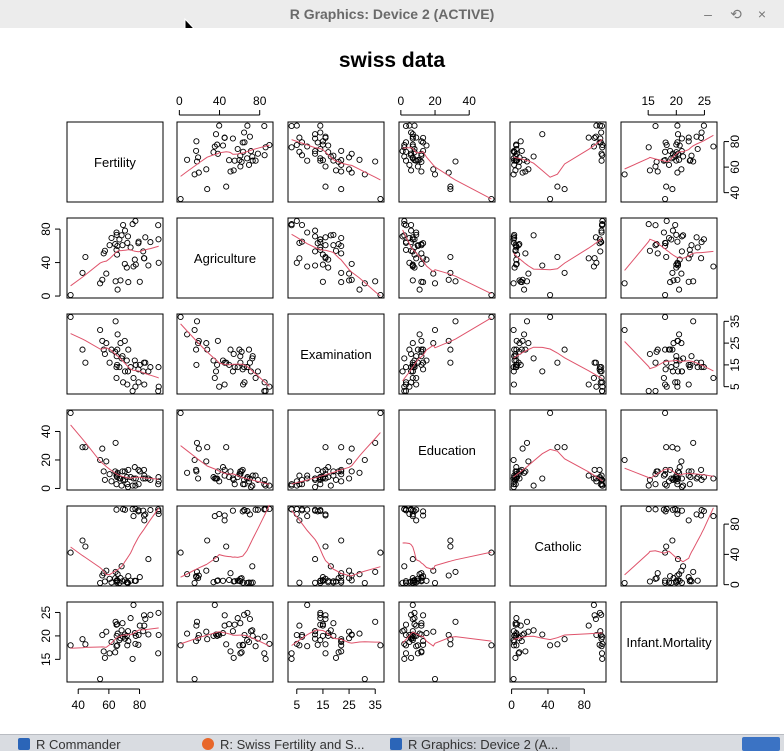 This screenshot has height=751, width=784. I want to click on panel-Fertility-vs-Examination, so click(336, 162).